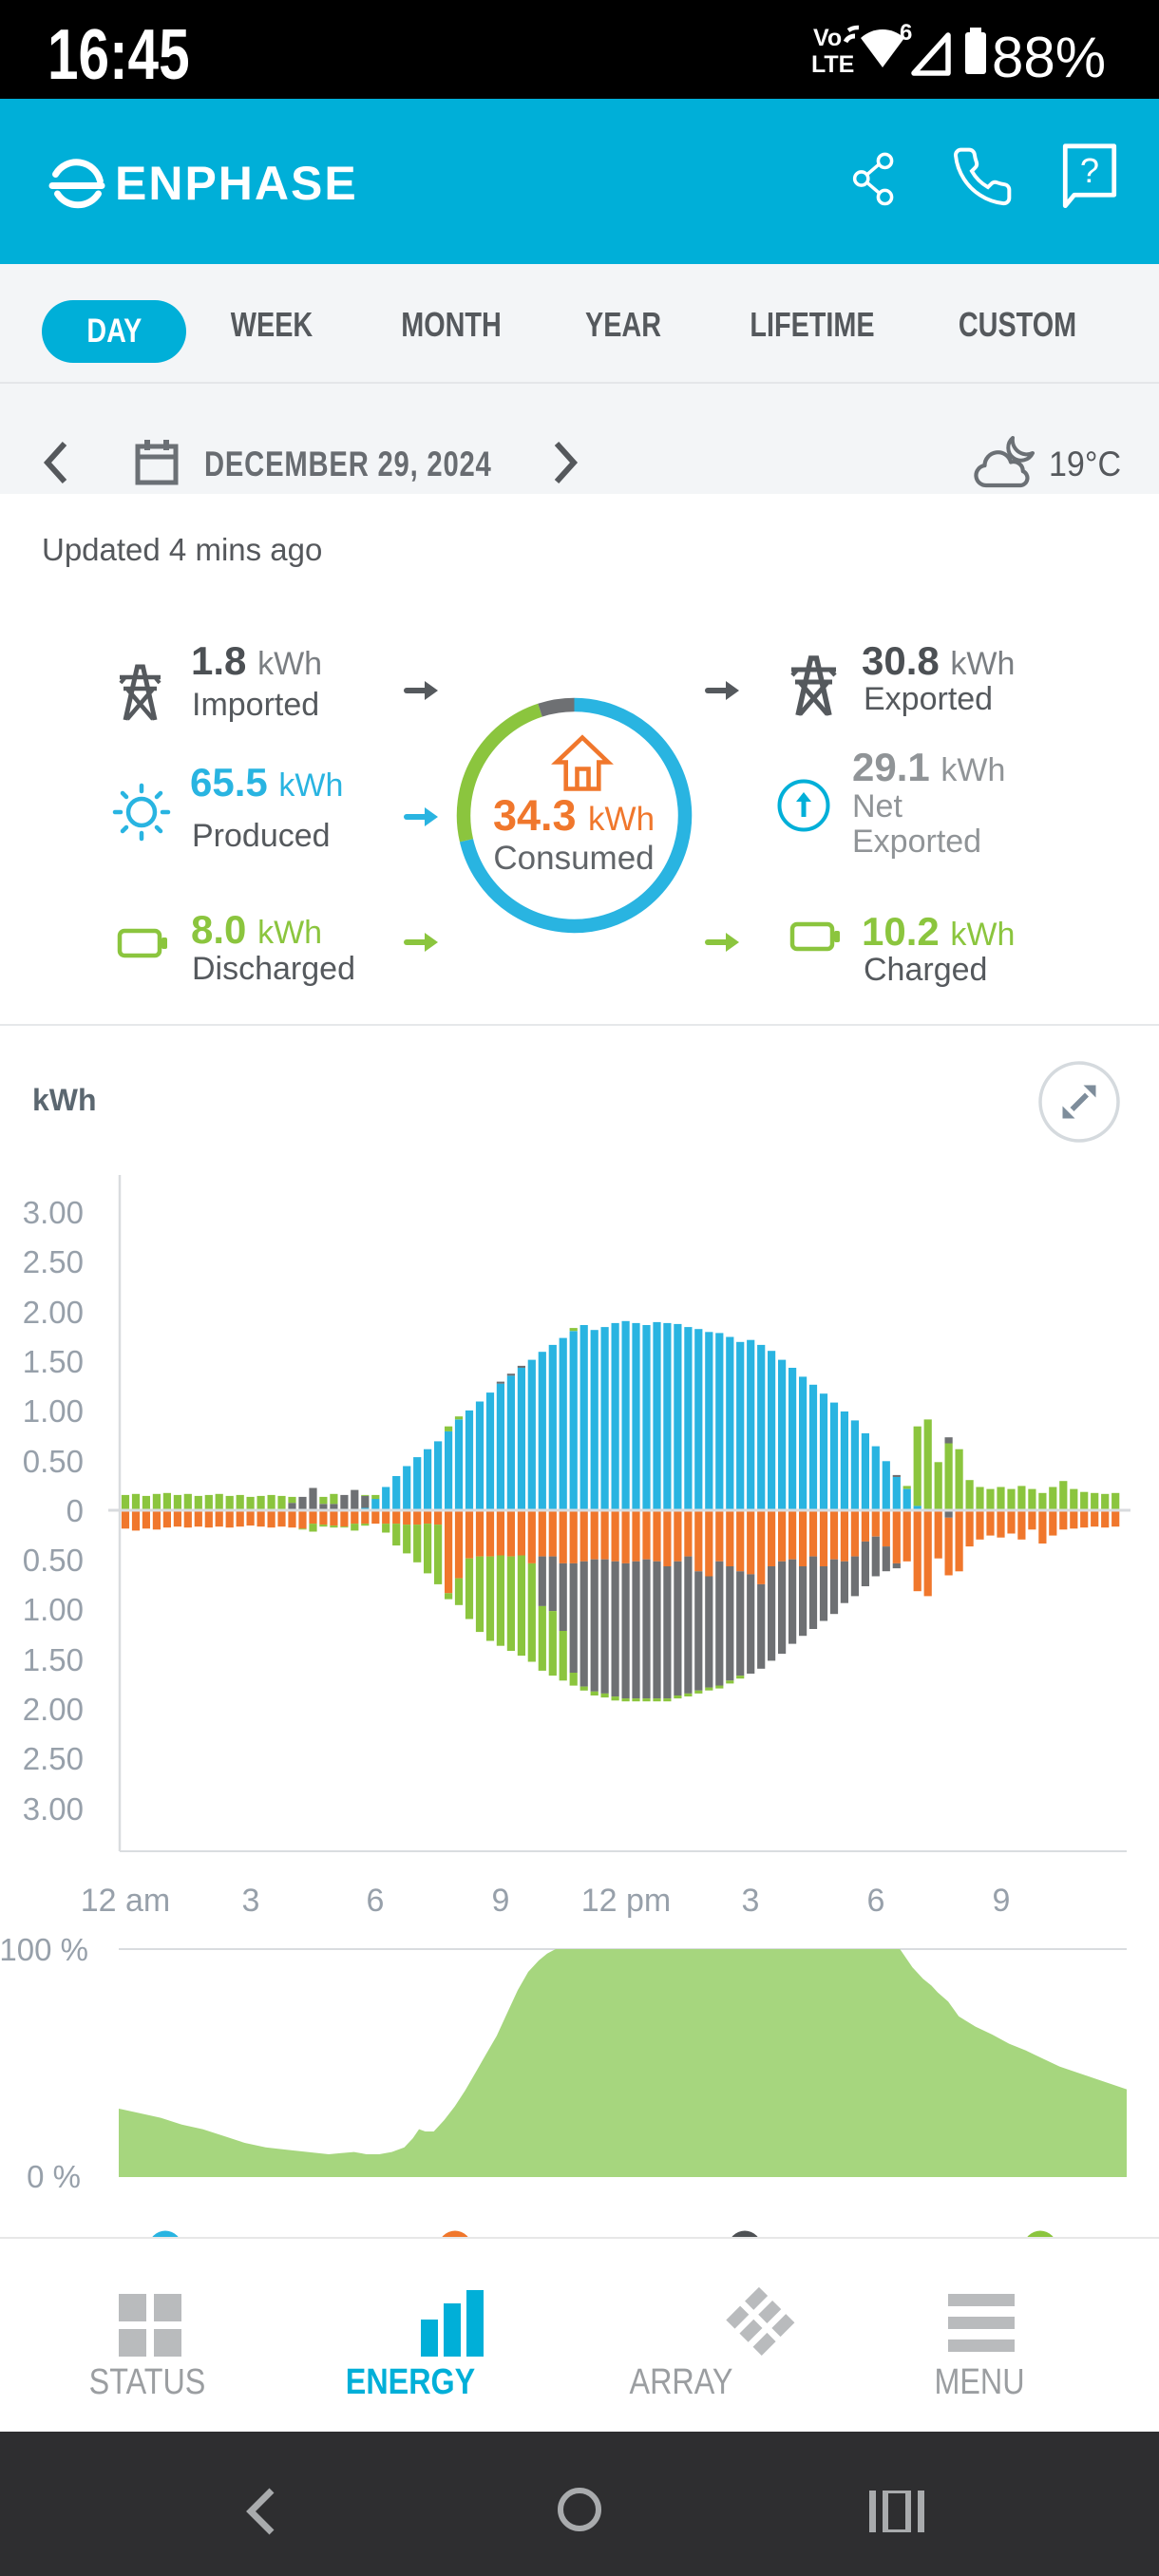  Describe the element at coordinates (44, 1950) in the screenshot. I see `svg-text: 100 %` at that location.